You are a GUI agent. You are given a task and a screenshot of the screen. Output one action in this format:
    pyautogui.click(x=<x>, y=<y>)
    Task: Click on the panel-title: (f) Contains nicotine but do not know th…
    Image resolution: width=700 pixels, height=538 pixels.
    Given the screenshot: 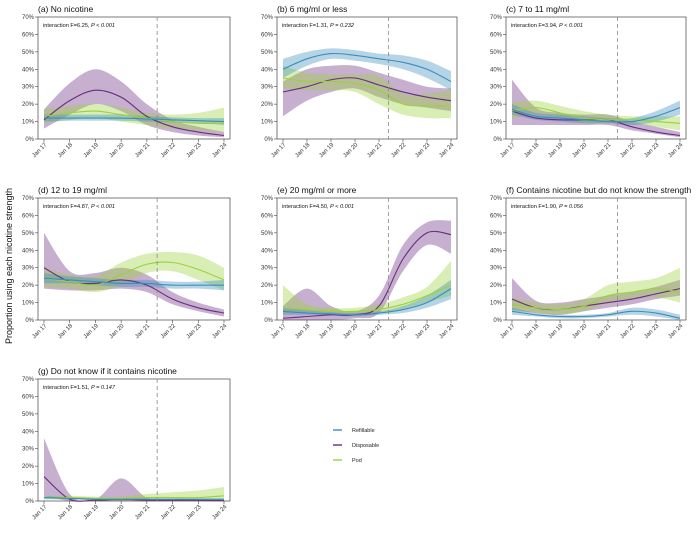 What is the action you would take?
    pyautogui.click(x=598, y=190)
    